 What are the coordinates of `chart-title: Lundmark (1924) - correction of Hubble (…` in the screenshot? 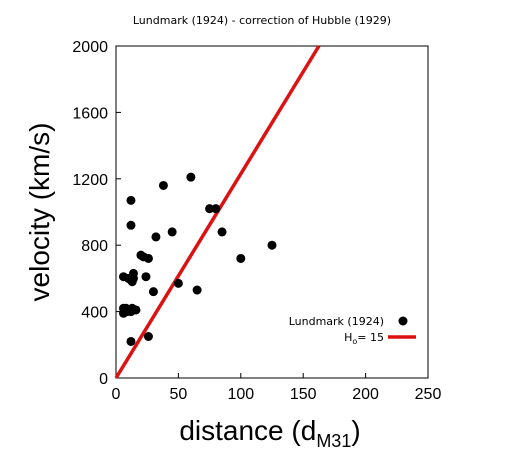 It's located at (262, 20).